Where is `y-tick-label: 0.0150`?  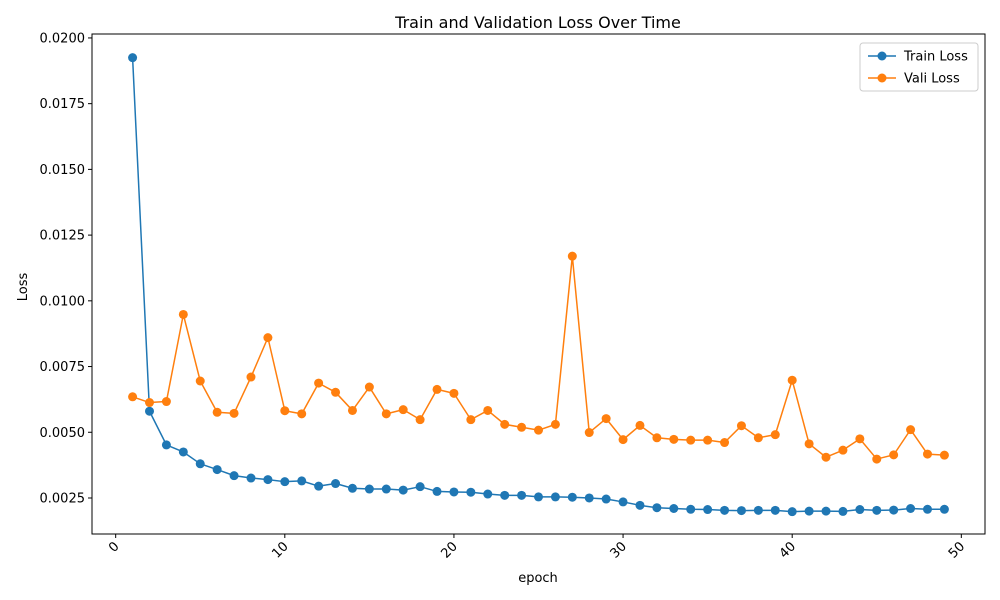 y-tick-label: 0.0150 is located at coordinates (63, 170).